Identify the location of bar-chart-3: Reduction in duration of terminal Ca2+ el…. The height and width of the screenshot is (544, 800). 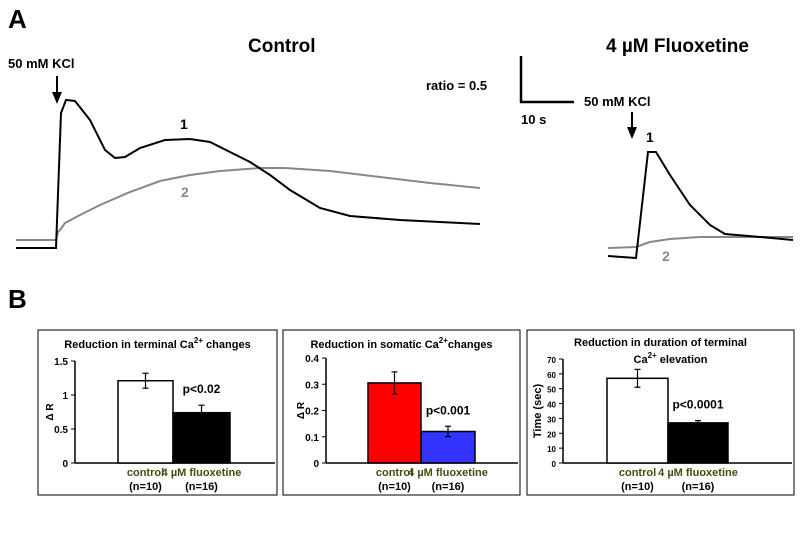
(660, 412).